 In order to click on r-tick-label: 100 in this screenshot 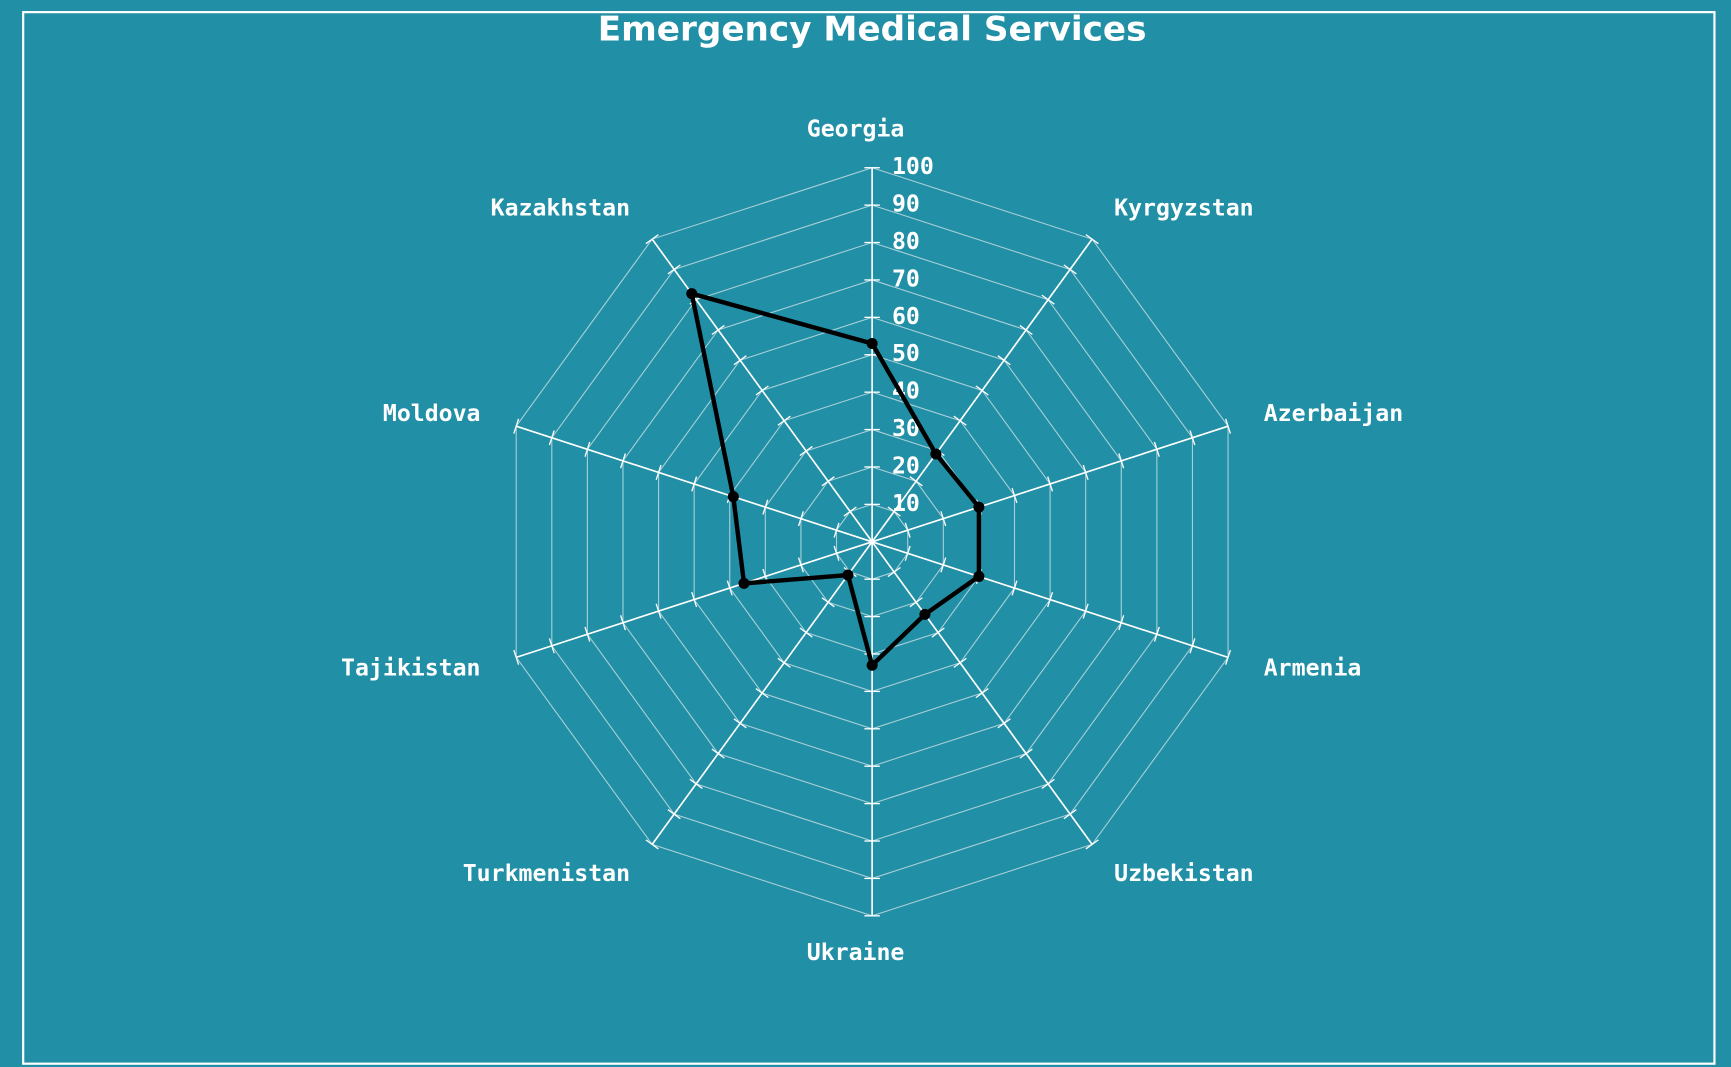, I will do `click(913, 166)`.